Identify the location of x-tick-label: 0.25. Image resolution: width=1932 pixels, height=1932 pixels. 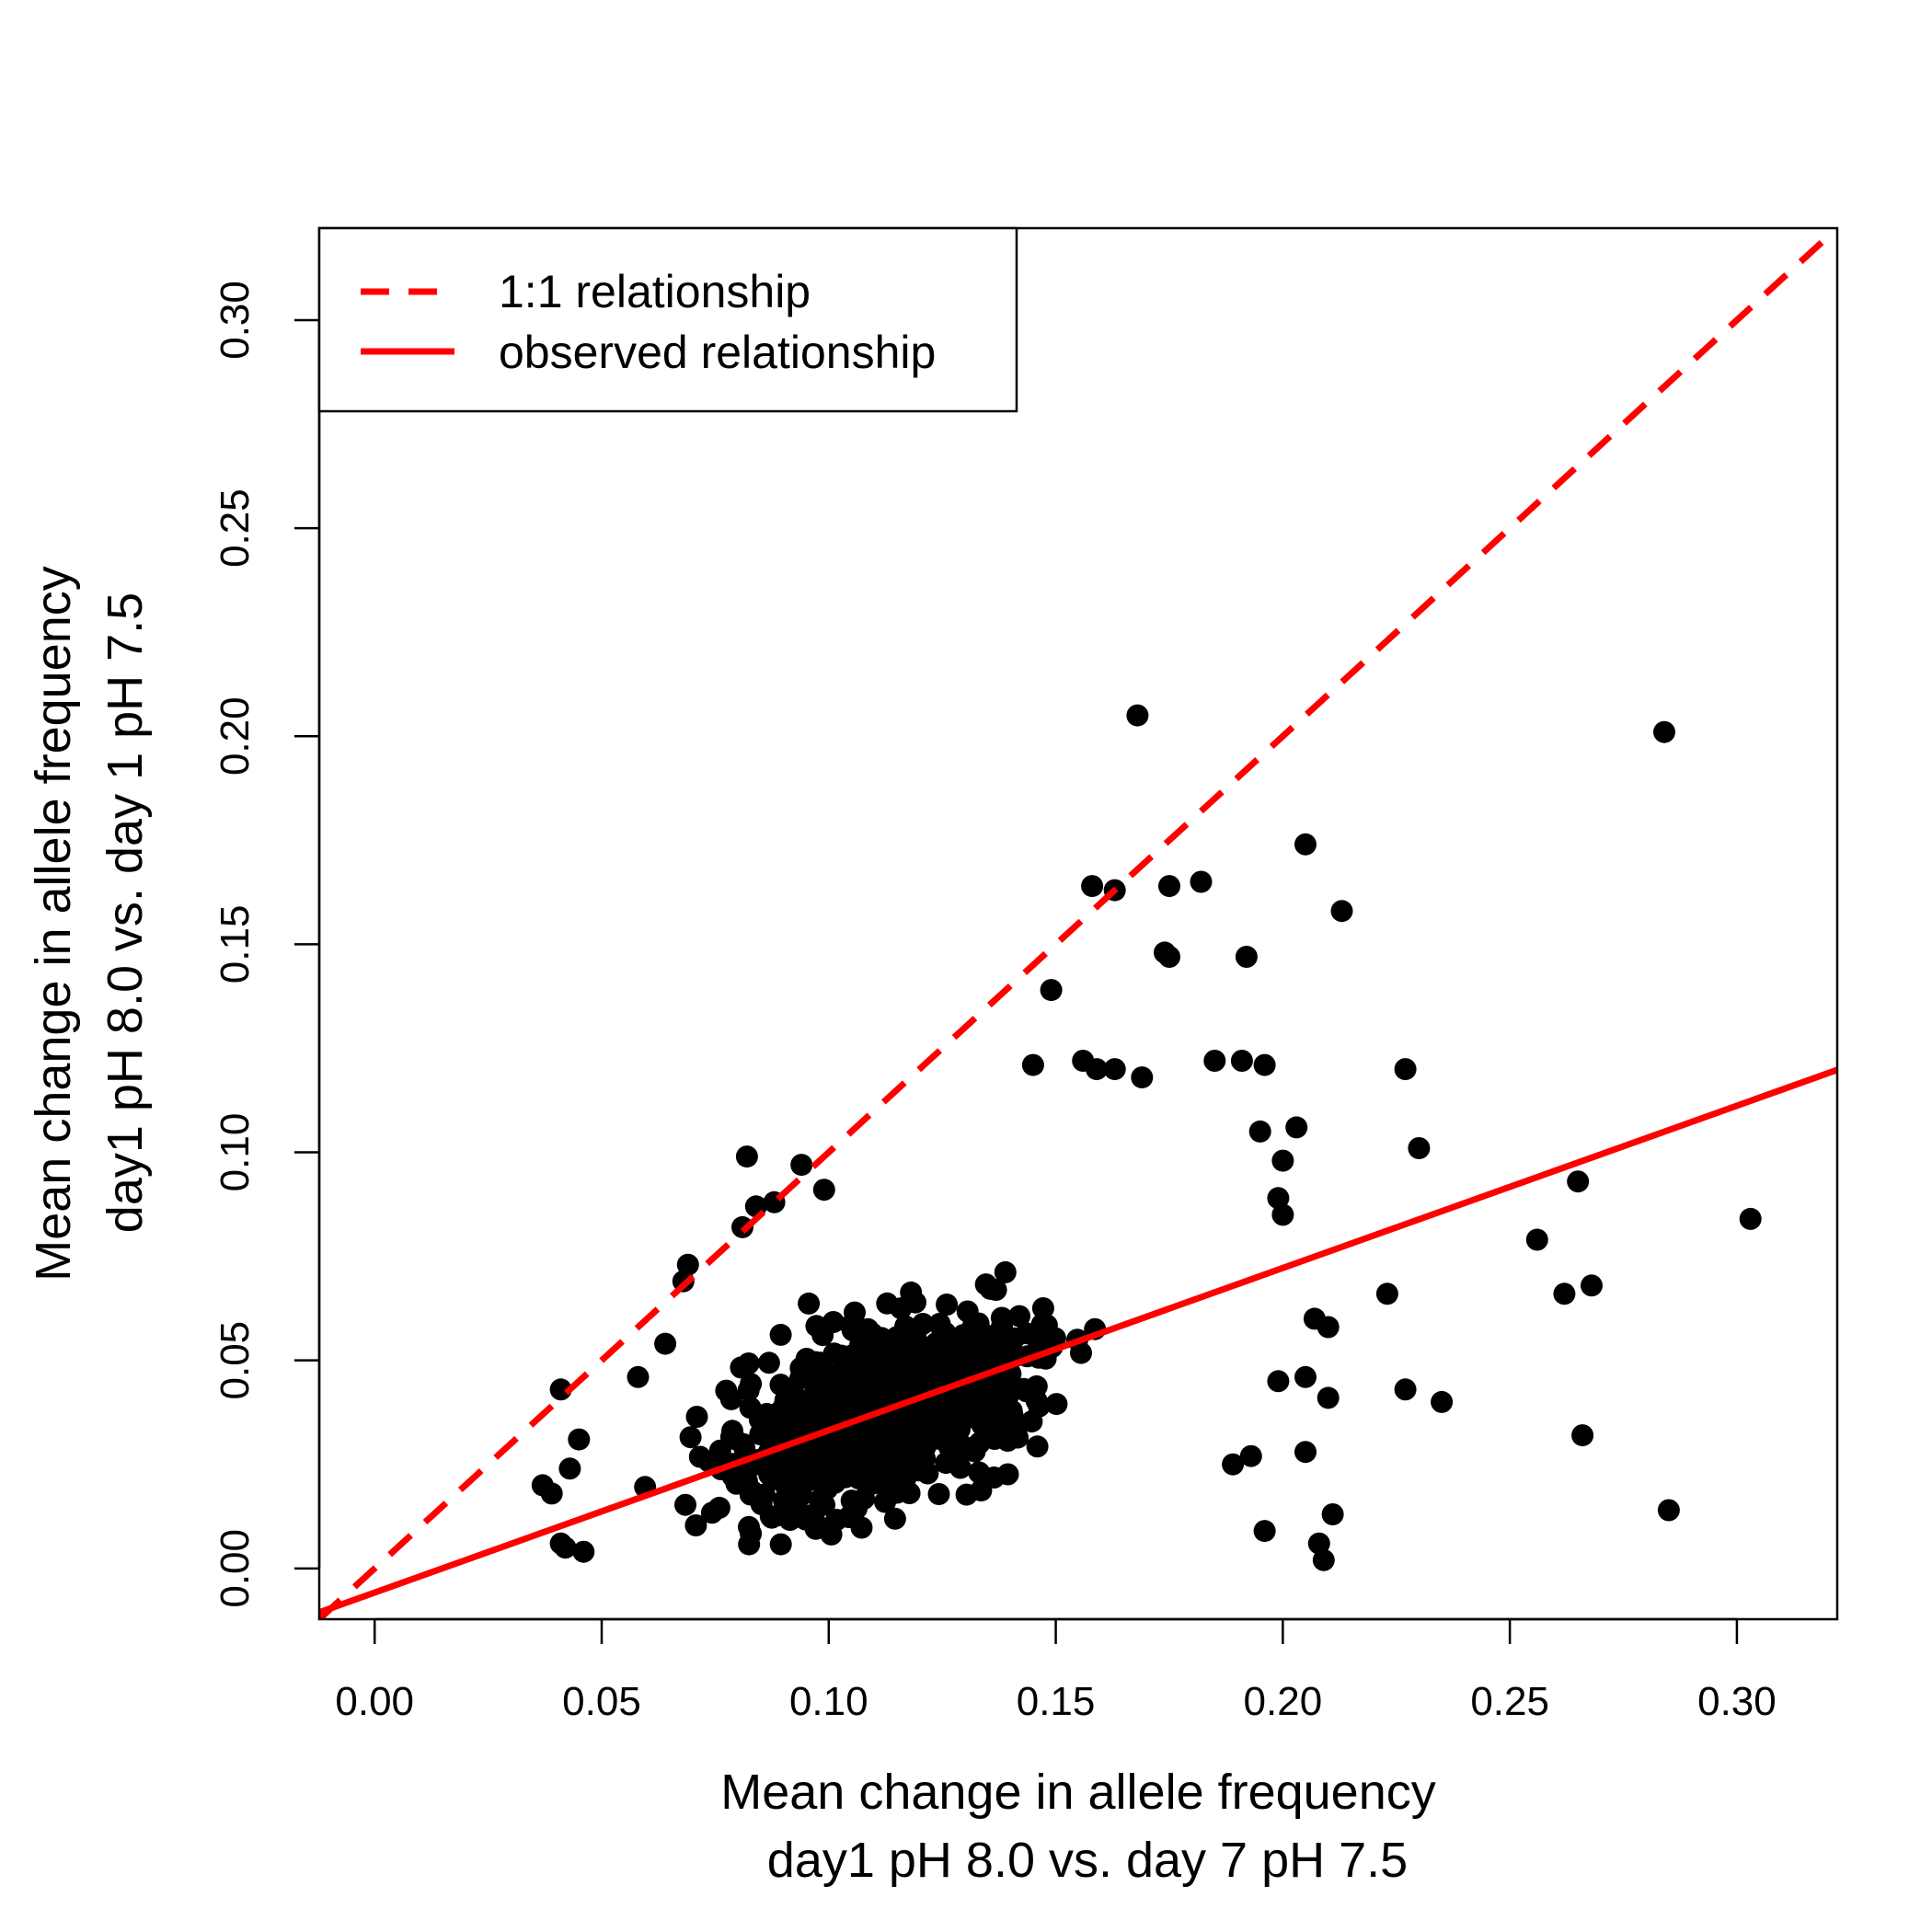
(1509, 1701).